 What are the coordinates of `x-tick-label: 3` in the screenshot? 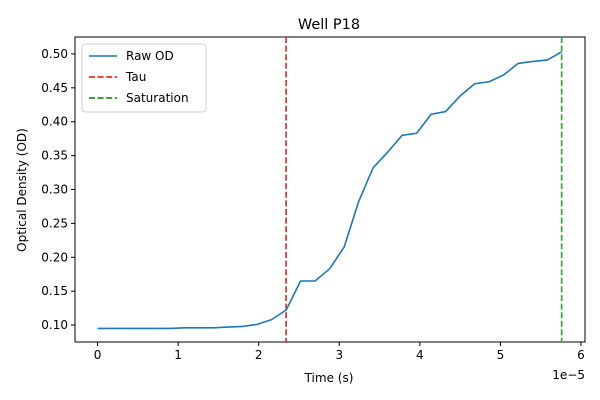 It's located at (339, 355).